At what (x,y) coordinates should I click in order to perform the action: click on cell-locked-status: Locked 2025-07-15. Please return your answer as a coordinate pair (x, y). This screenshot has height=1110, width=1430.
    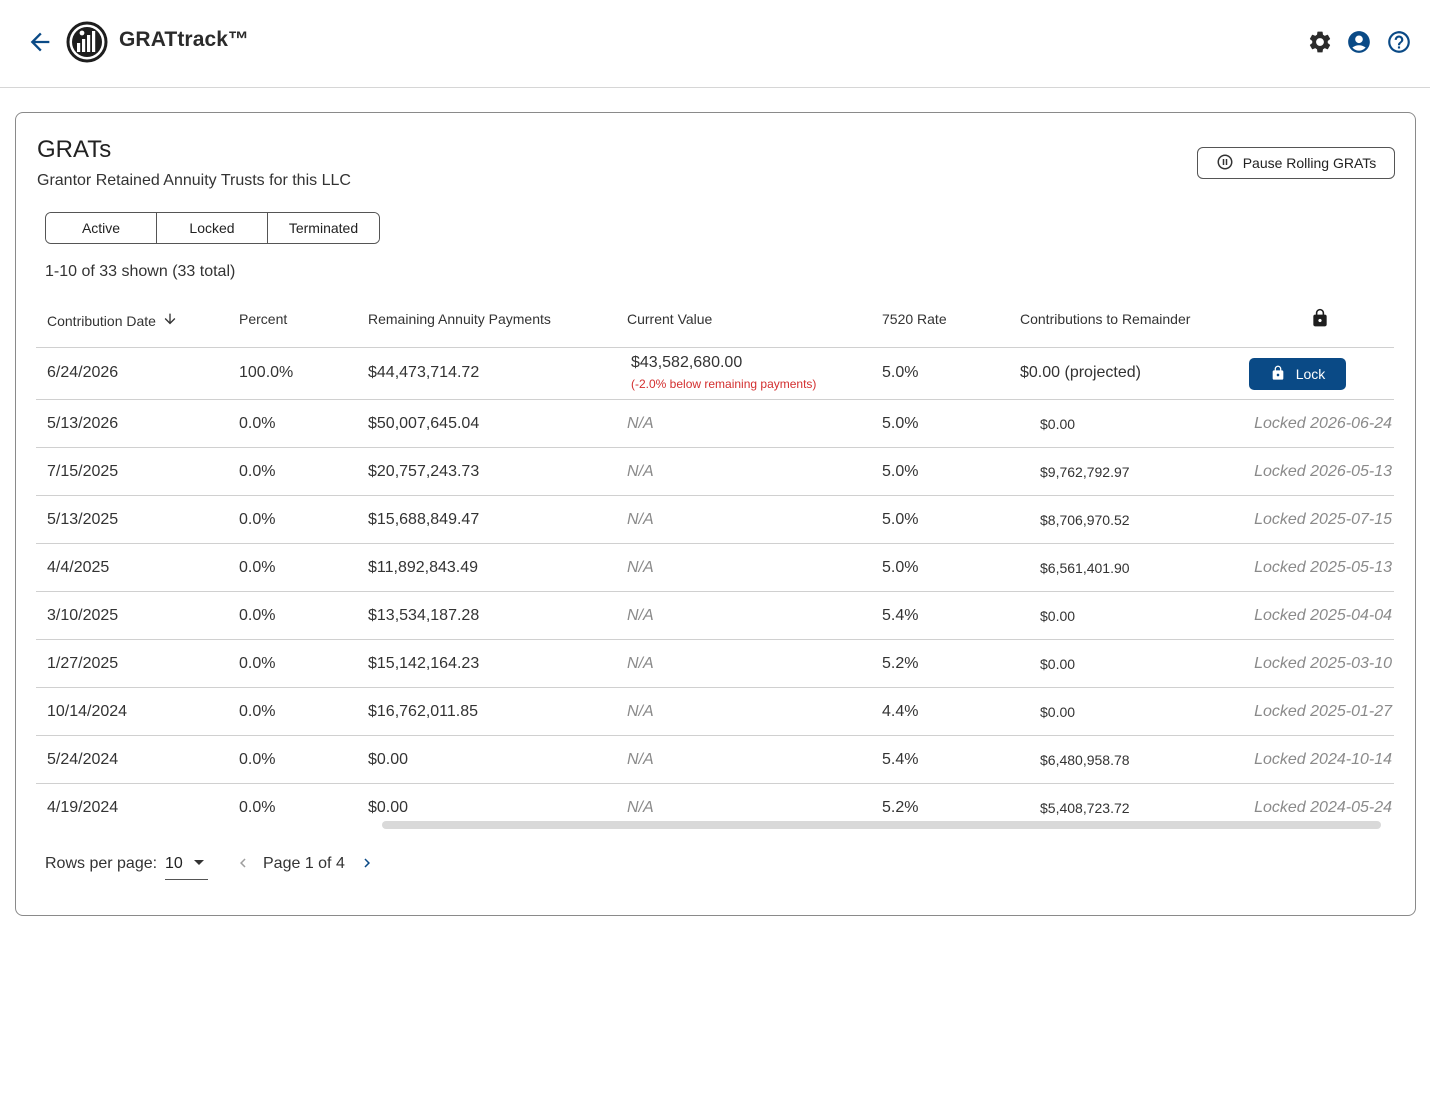
    Looking at the image, I should click on (1323, 519).